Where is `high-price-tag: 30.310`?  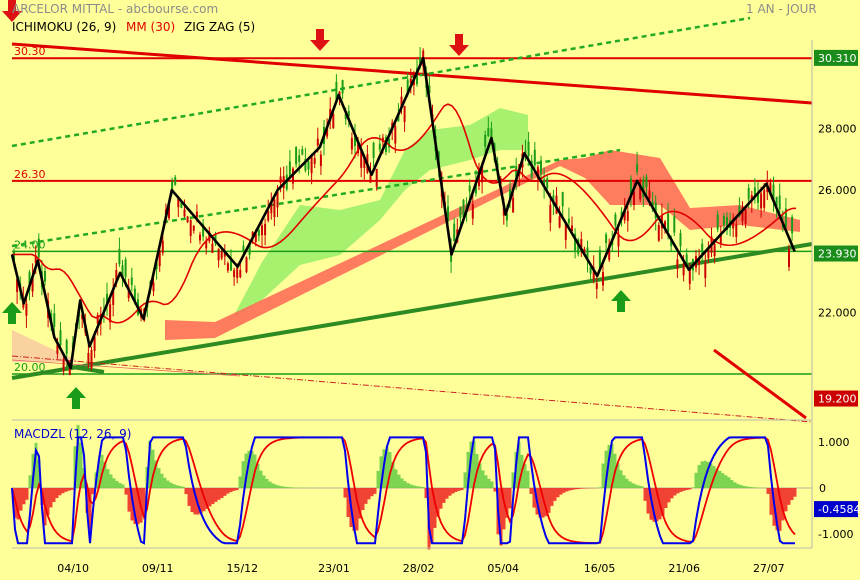 high-price-tag: 30.310 is located at coordinates (837, 58).